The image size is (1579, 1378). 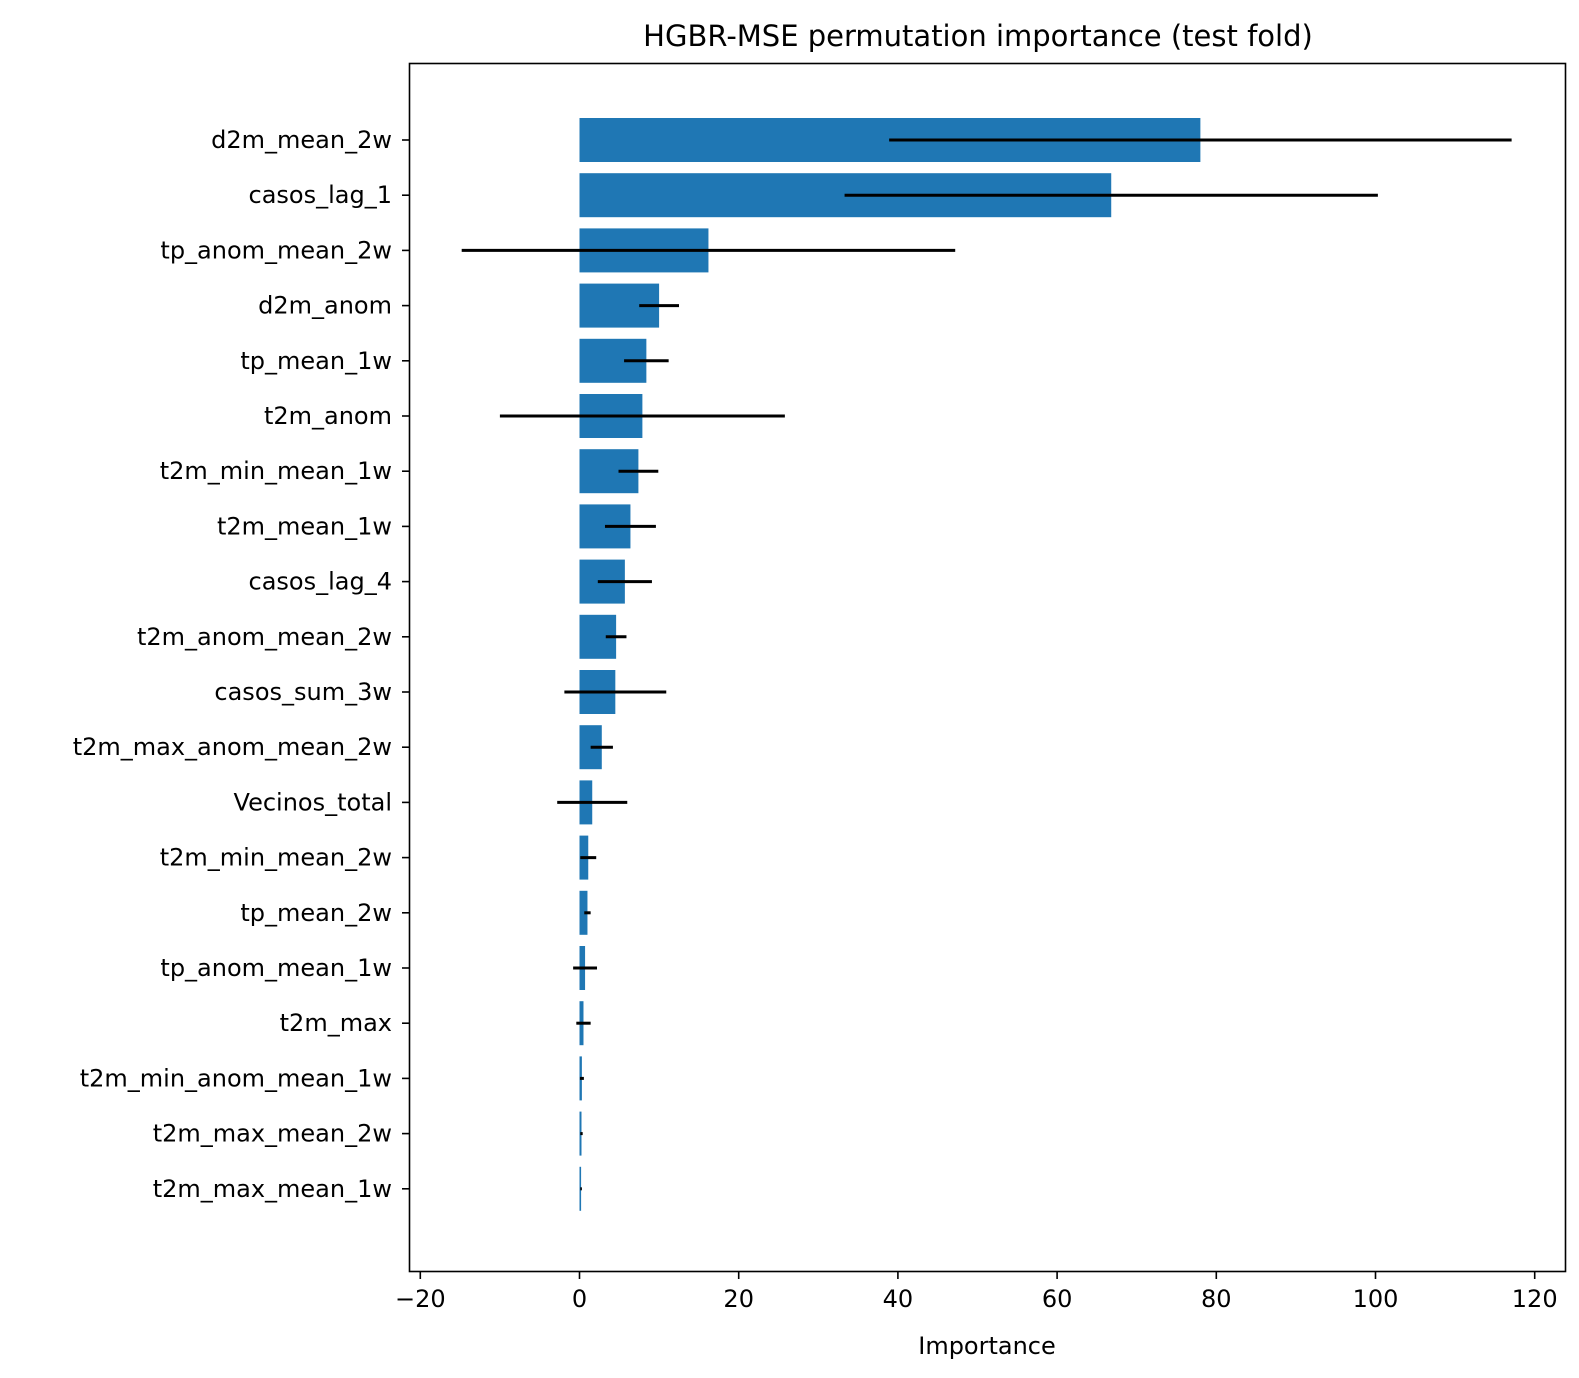 I want to click on y-tick-label: t2m_max_anom_mean_2w, so click(x=232, y=747).